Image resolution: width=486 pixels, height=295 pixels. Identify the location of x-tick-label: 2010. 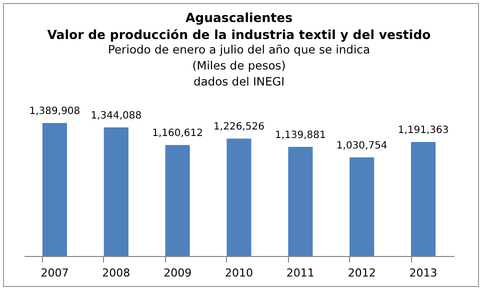
(239, 273).